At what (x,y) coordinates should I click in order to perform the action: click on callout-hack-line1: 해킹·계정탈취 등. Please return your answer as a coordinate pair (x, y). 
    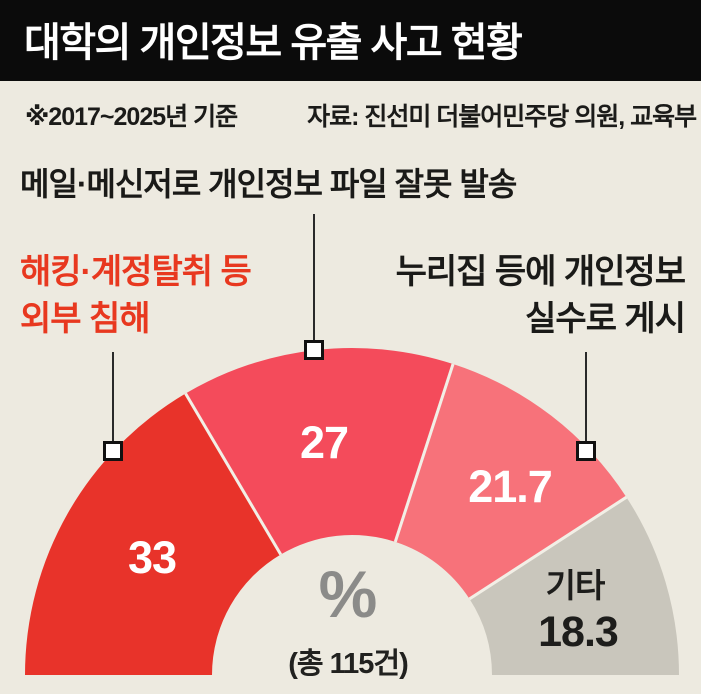
    Looking at the image, I should click on (136, 272).